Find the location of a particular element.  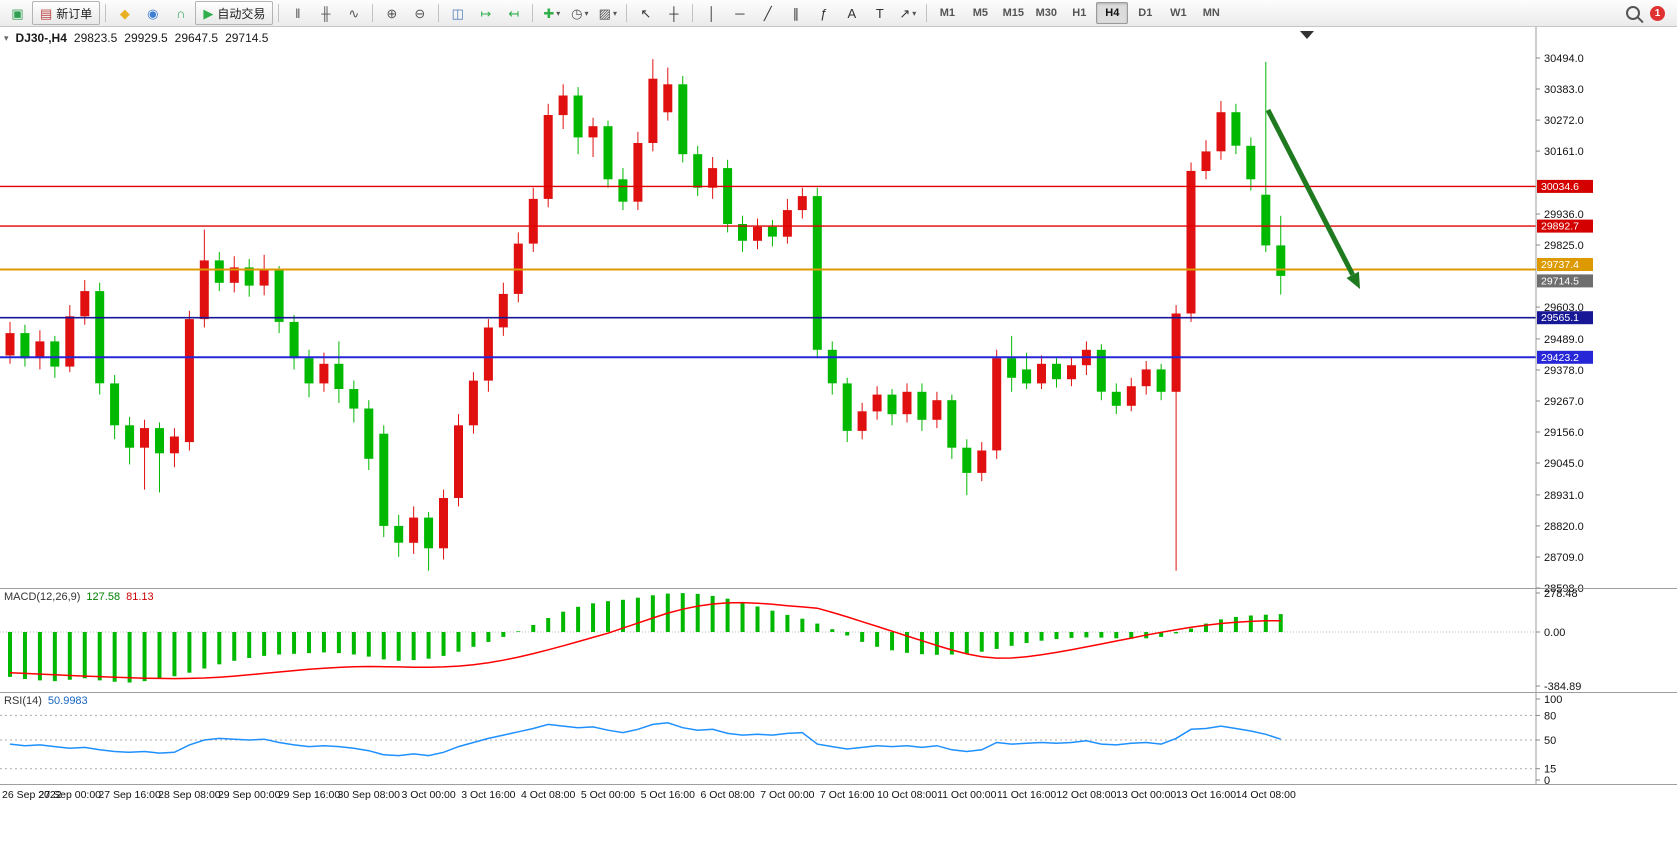

vline-icon: │ is located at coordinates (711, 13).